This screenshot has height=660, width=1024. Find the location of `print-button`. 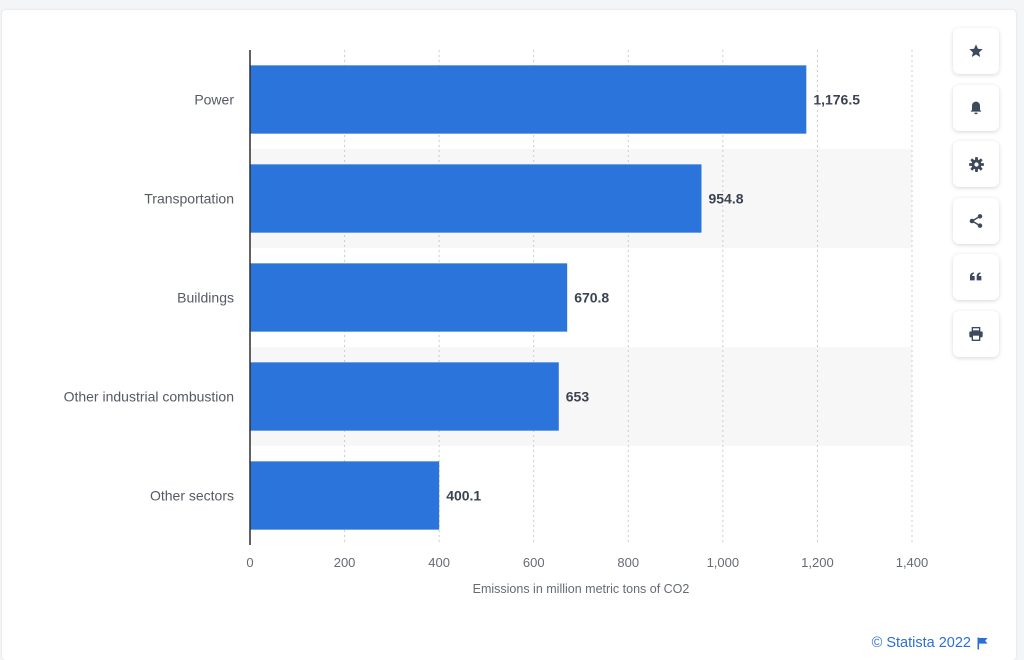

print-button is located at coordinates (976, 333).